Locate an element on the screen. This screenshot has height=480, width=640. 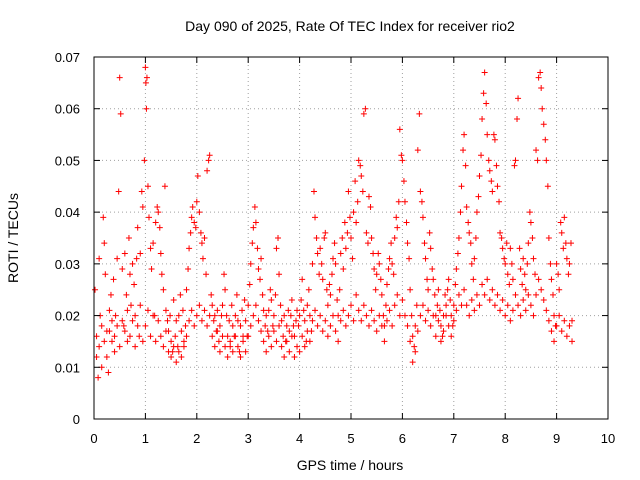
x-tick-label: 9 is located at coordinates (556, 438).